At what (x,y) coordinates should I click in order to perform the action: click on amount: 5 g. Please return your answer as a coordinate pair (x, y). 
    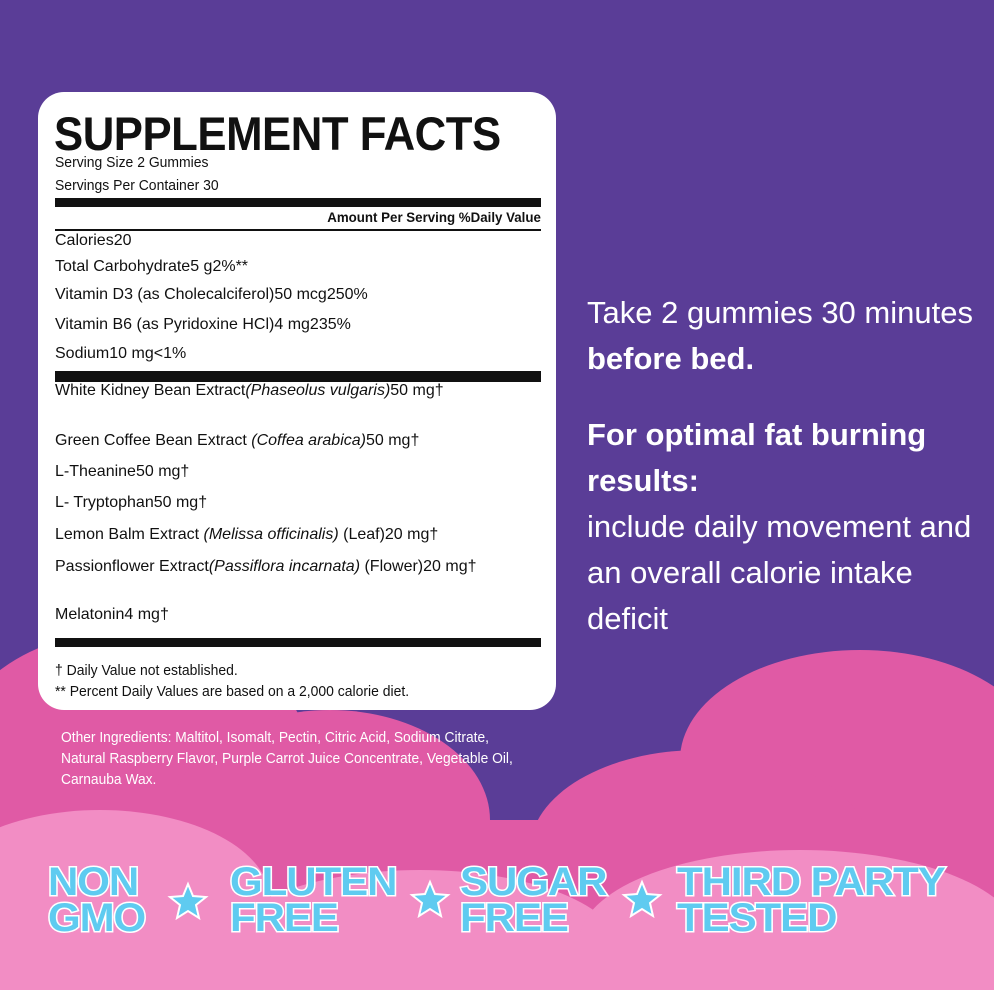
    Looking at the image, I should click on (201, 266).